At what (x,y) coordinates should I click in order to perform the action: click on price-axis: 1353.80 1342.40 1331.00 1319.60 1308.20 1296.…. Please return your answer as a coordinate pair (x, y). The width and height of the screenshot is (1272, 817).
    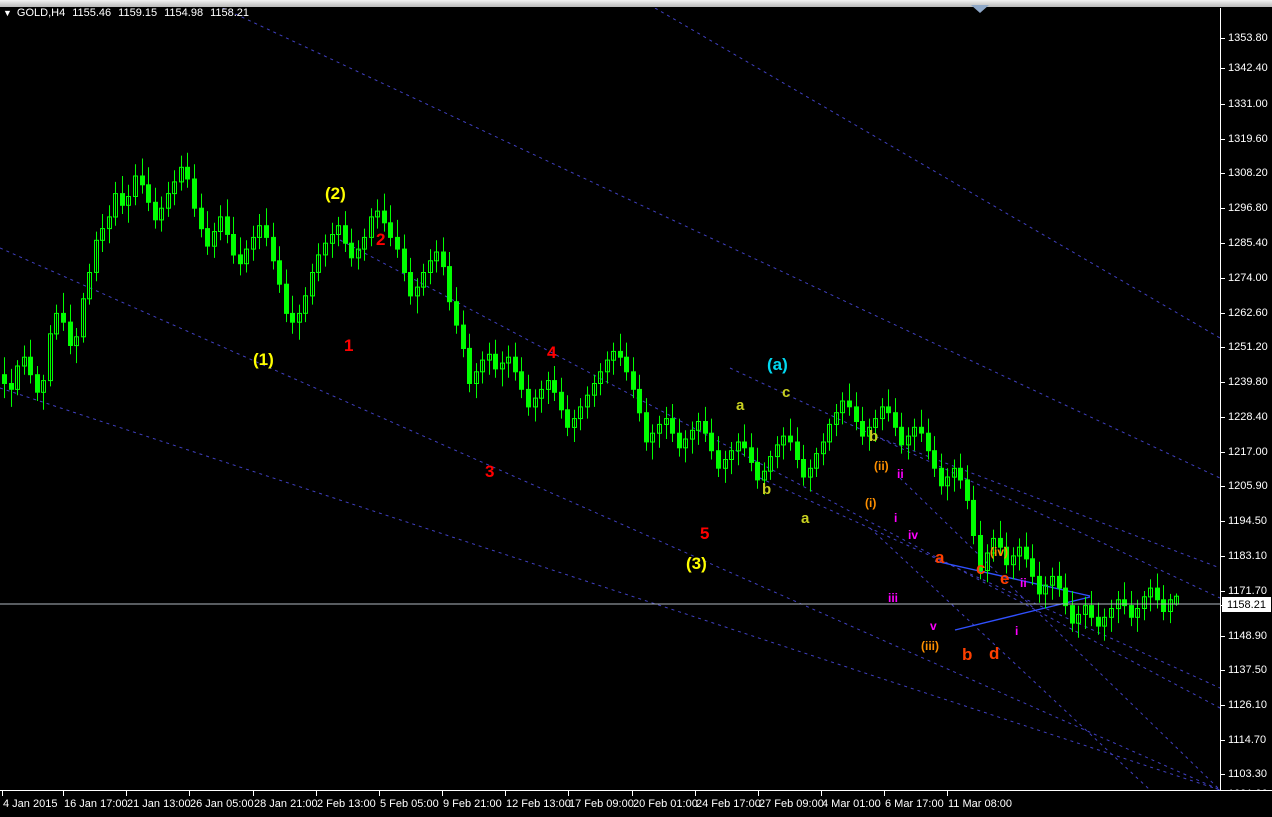
    Looking at the image, I should click on (1246, 404).